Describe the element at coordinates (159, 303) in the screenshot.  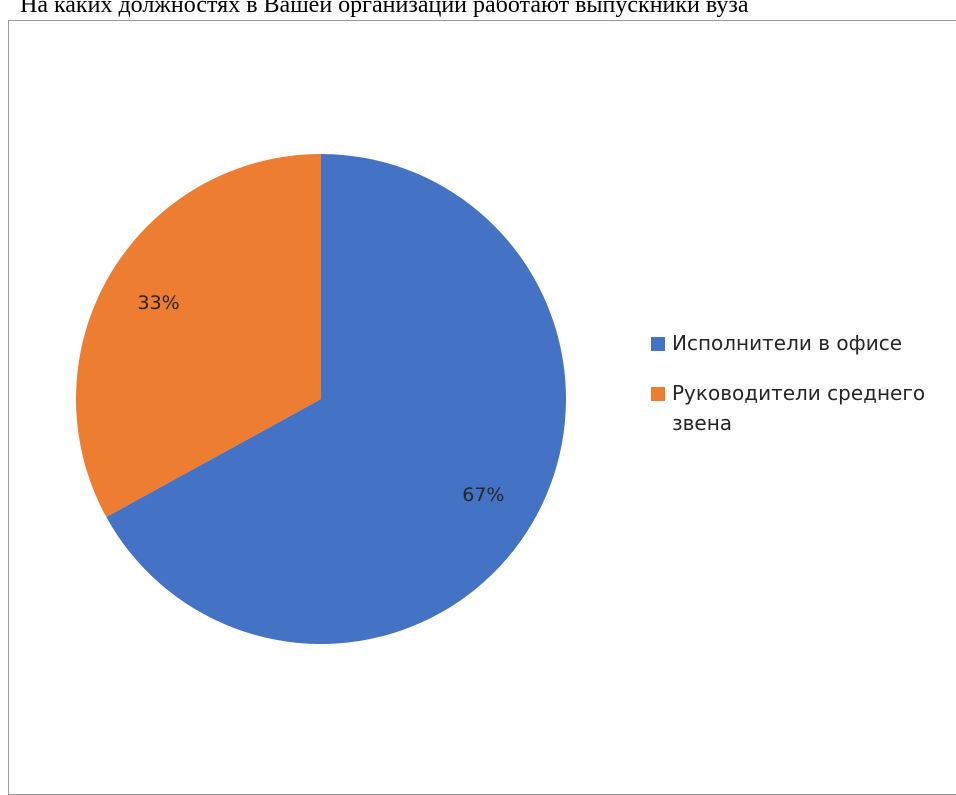
I see `pie-data-label-1: 33%` at that location.